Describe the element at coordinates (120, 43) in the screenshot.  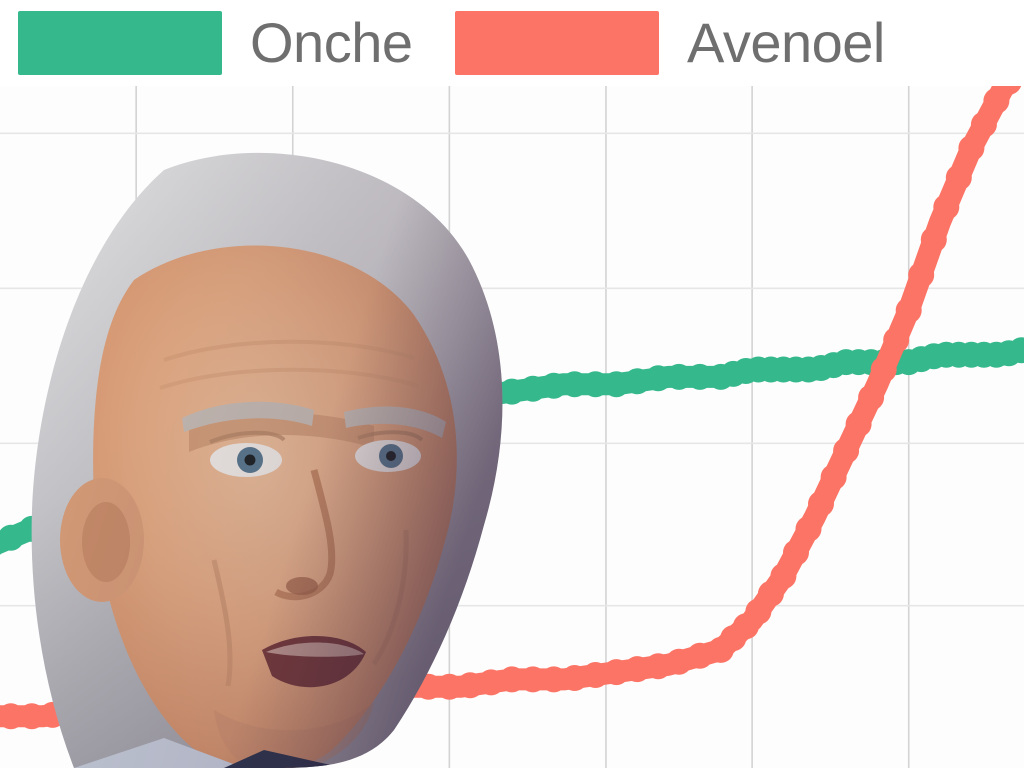
I see `legend-swatch-onche` at that location.